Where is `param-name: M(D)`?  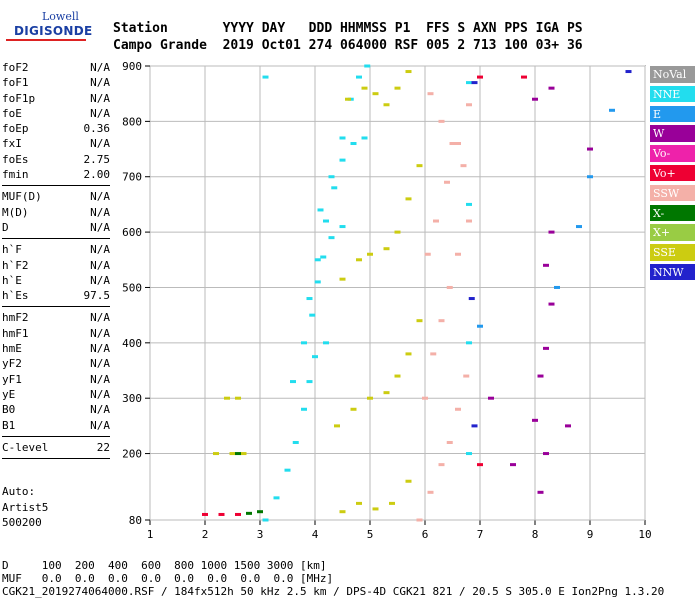 param-name: M(D) is located at coordinates (15, 212).